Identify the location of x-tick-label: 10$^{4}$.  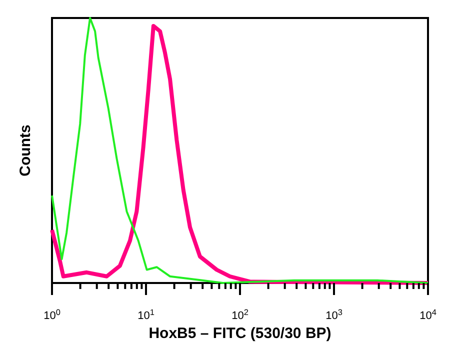
(428, 315).